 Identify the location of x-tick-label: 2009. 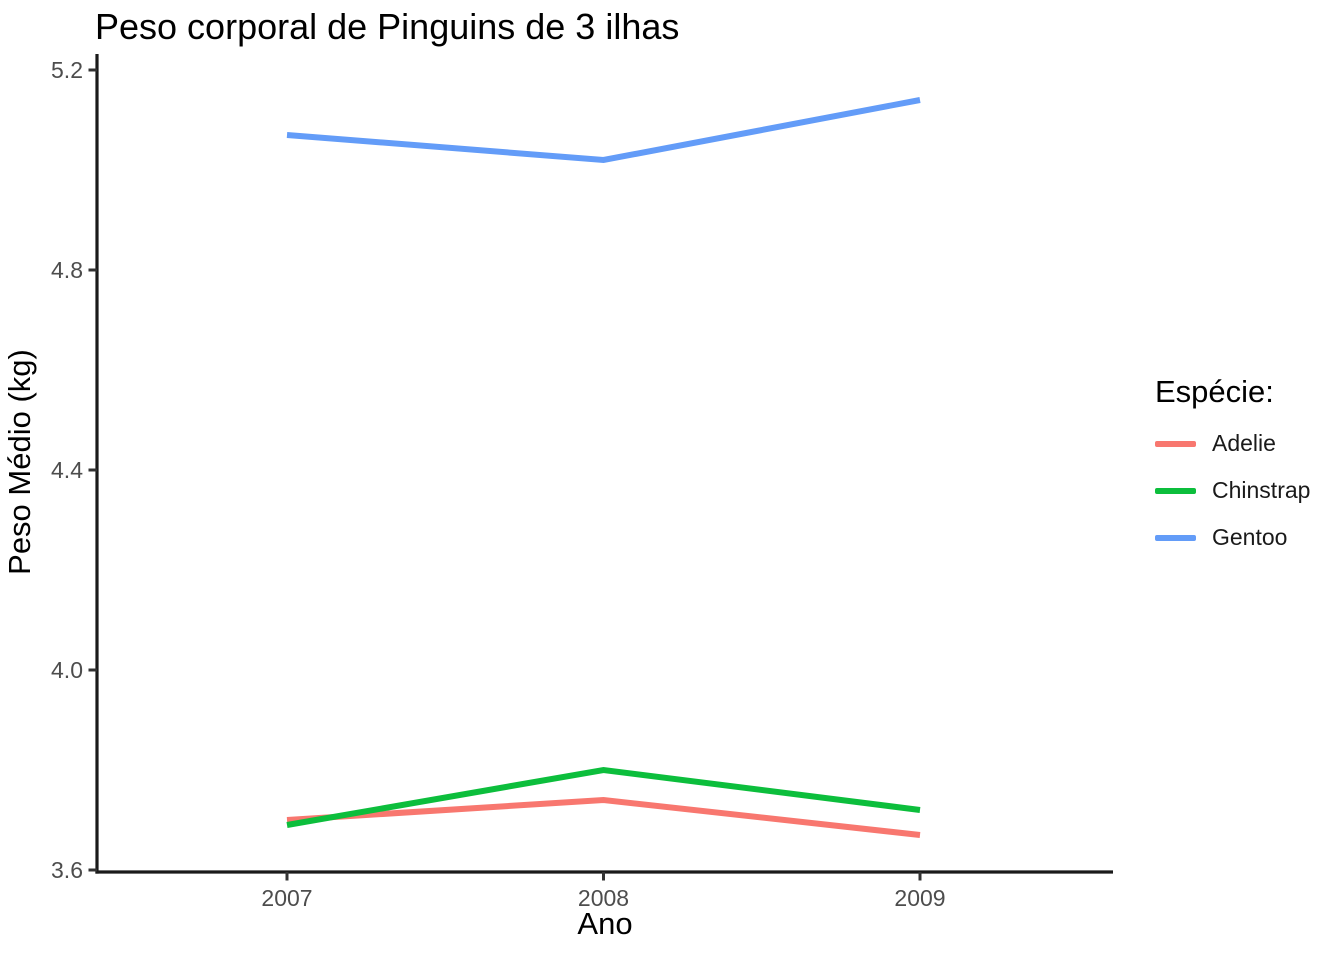
(919, 898).